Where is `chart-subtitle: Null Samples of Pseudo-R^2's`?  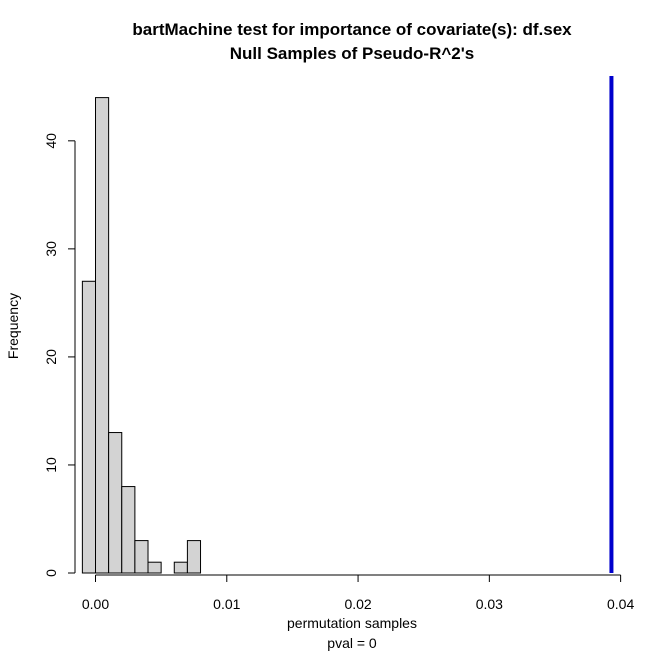 chart-subtitle: Null Samples of Pseudo-R^2's is located at coordinates (352, 53).